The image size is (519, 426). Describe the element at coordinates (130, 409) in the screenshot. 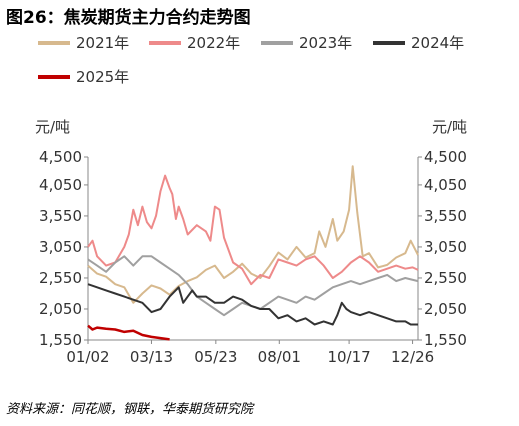

I see `source-note: 资料来源：同花顺，钢联，华泰期货研究院` at that location.